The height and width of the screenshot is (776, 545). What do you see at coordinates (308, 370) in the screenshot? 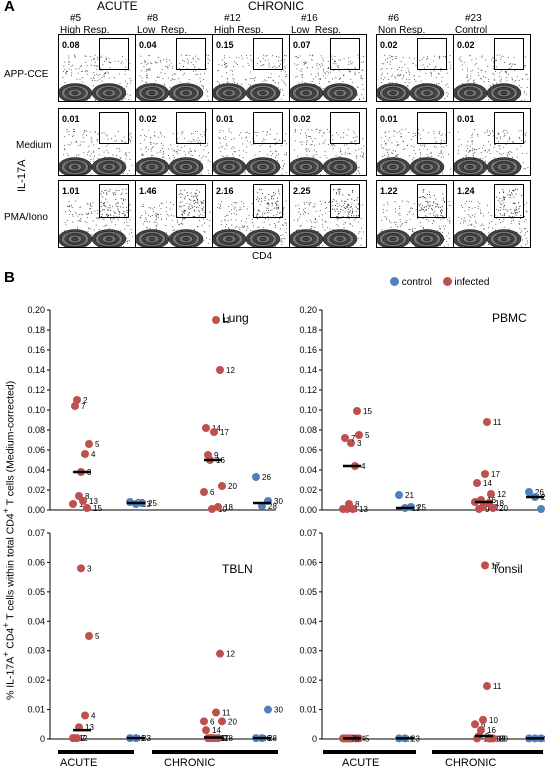
I see `chart-1-tick-label-7: 0.14` at bounding box center [308, 370].